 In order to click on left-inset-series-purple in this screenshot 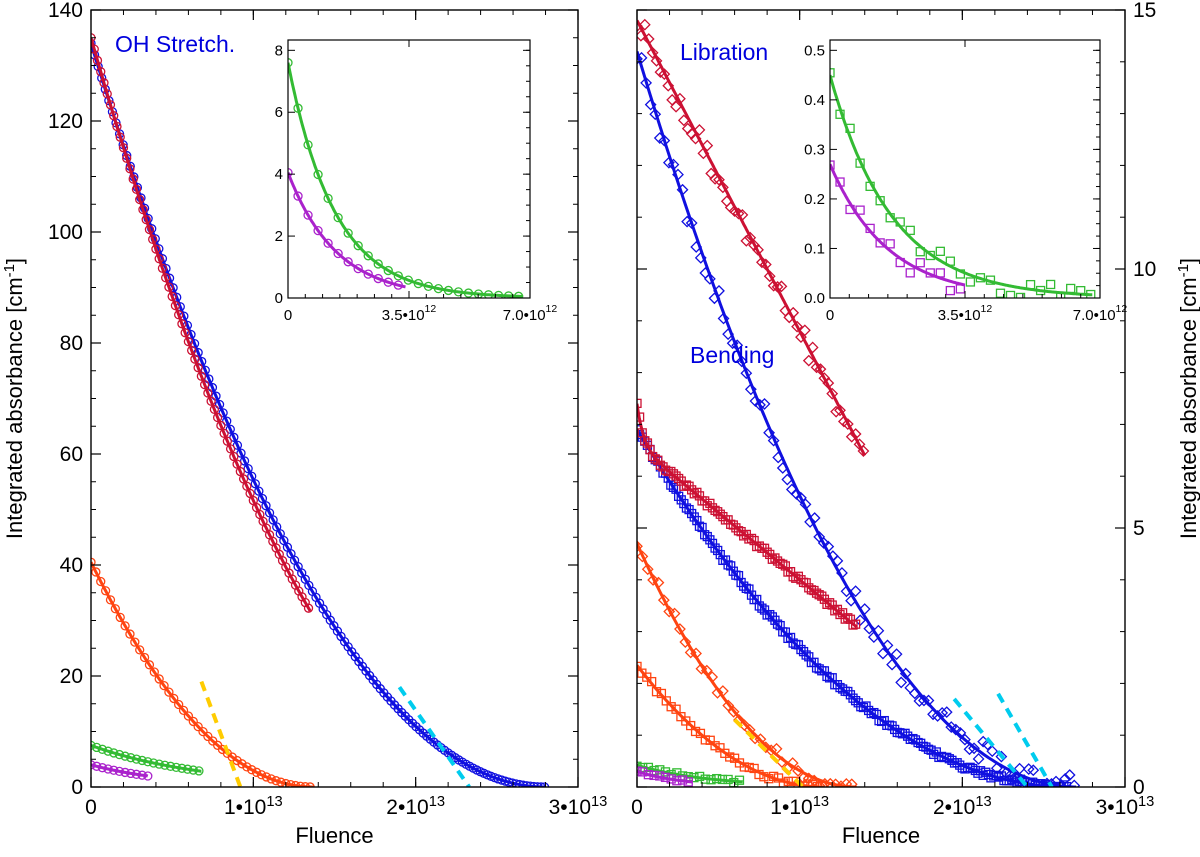, I will do `click(347, 228)`.